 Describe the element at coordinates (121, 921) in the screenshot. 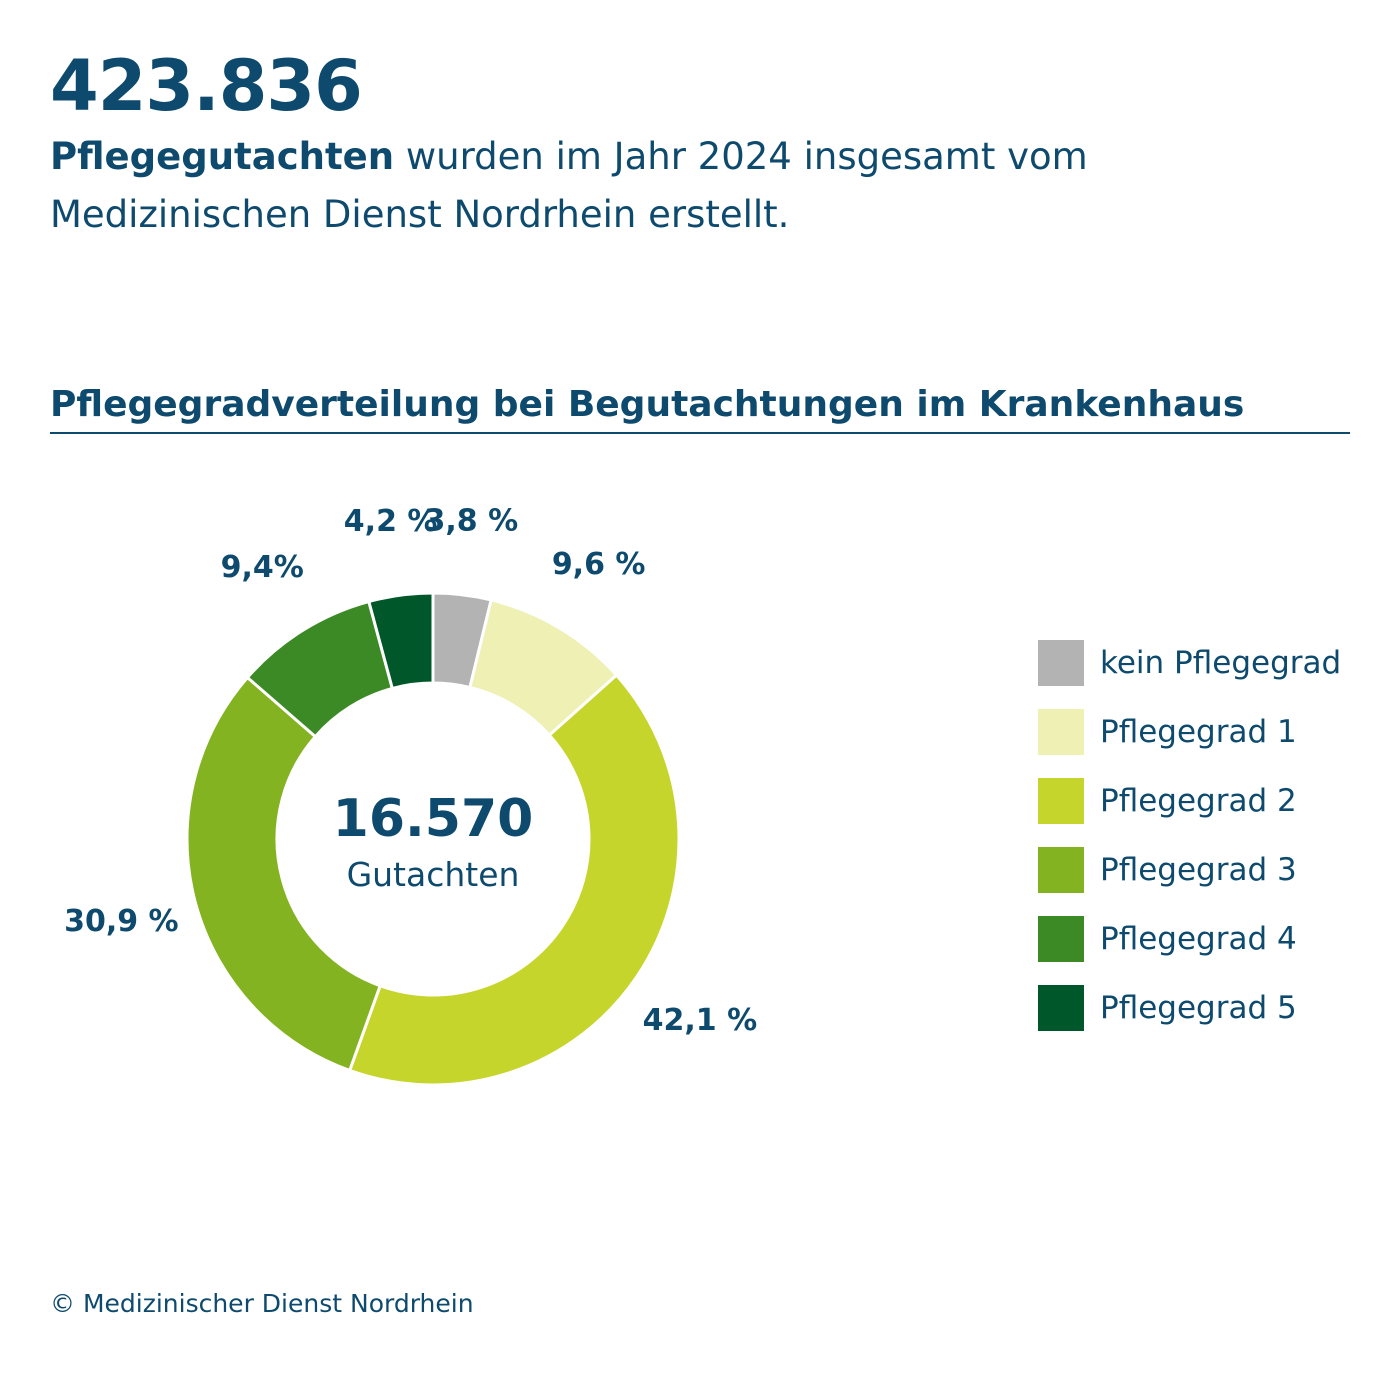

I see `slice-value-label-3: 30,9 %` at that location.